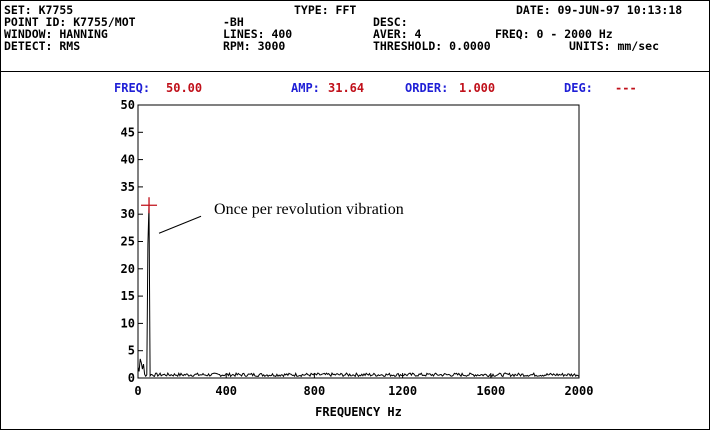  Describe the element at coordinates (363, 385) in the screenshot. I see `x-axis: 0 400 800 1200 1600 2000` at that location.